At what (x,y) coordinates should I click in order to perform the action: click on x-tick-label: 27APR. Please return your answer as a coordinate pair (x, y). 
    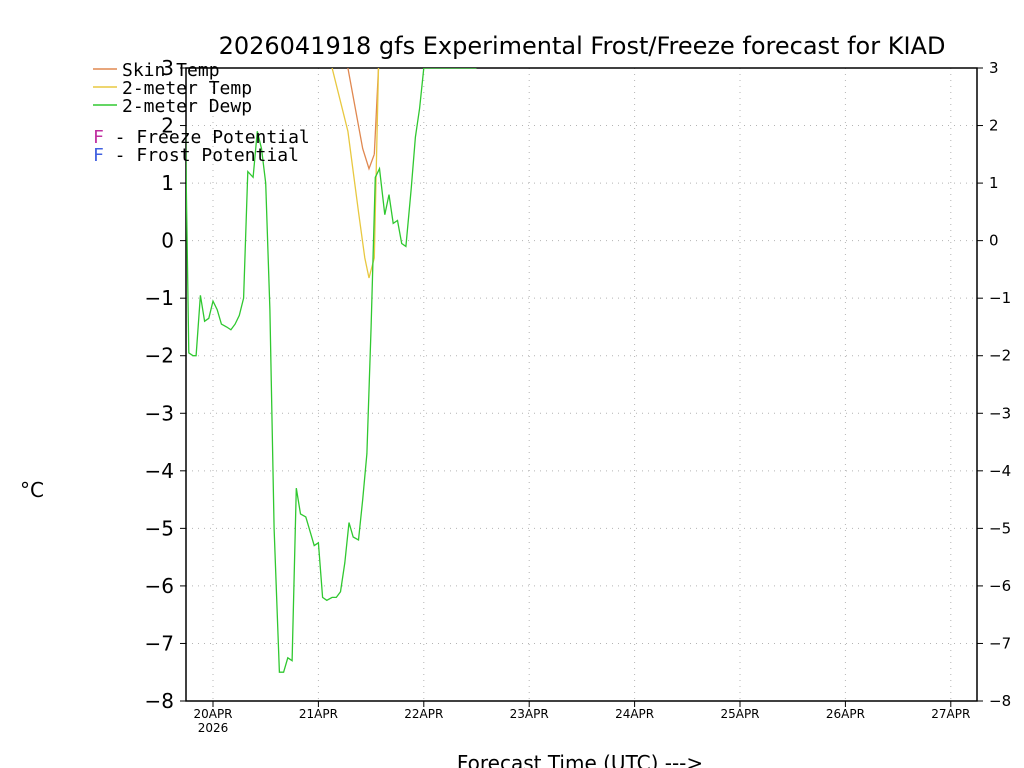
    Looking at the image, I should click on (950, 714).